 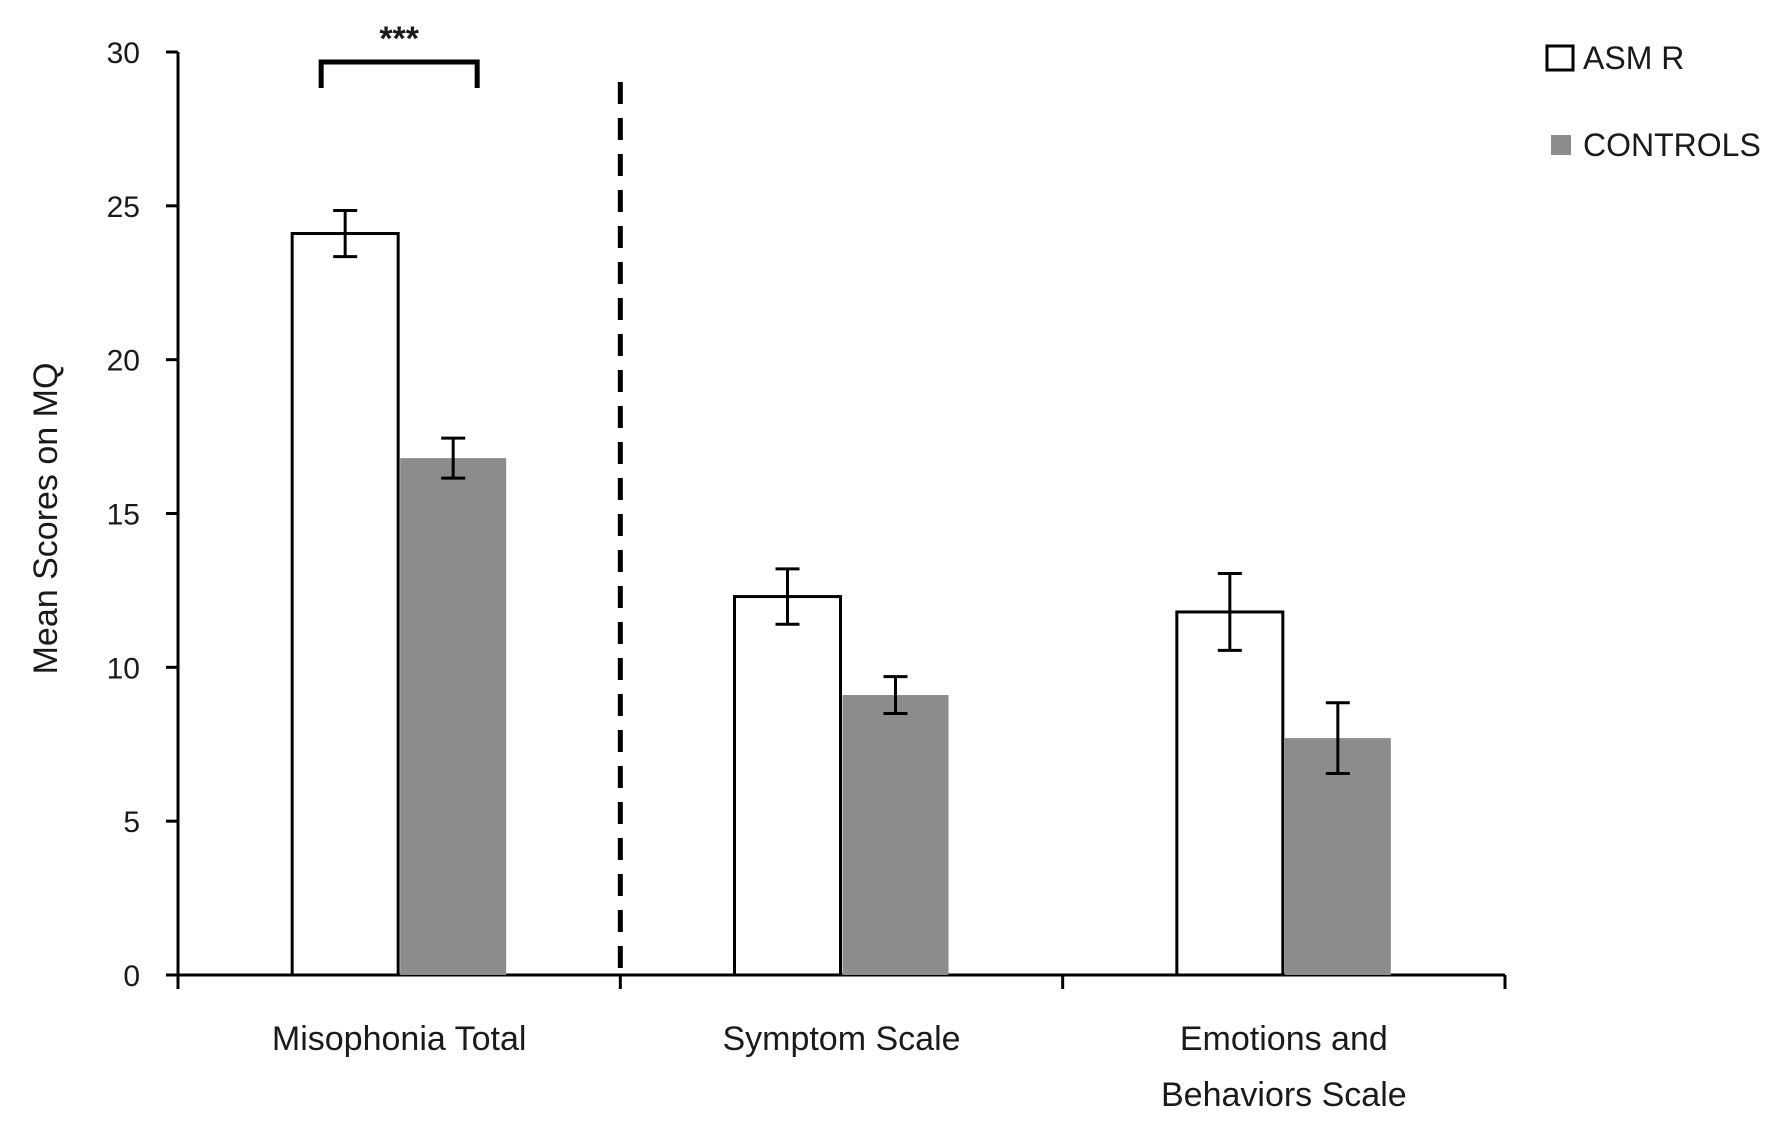 What do you see at coordinates (123, 515) in the screenshot?
I see `y-tick-label: 15` at bounding box center [123, 515].